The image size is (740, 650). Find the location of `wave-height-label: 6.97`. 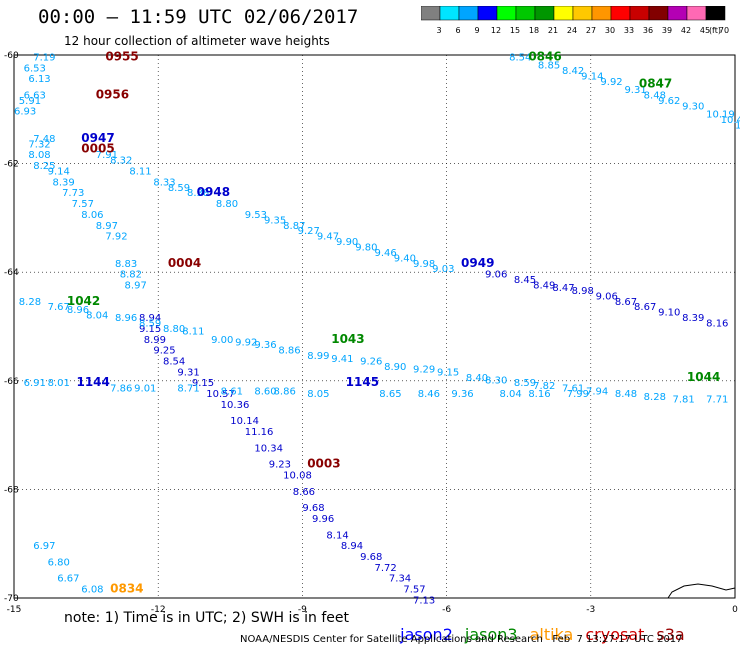

wave-height-label: 6.97 is located at coordinates (44, 546).